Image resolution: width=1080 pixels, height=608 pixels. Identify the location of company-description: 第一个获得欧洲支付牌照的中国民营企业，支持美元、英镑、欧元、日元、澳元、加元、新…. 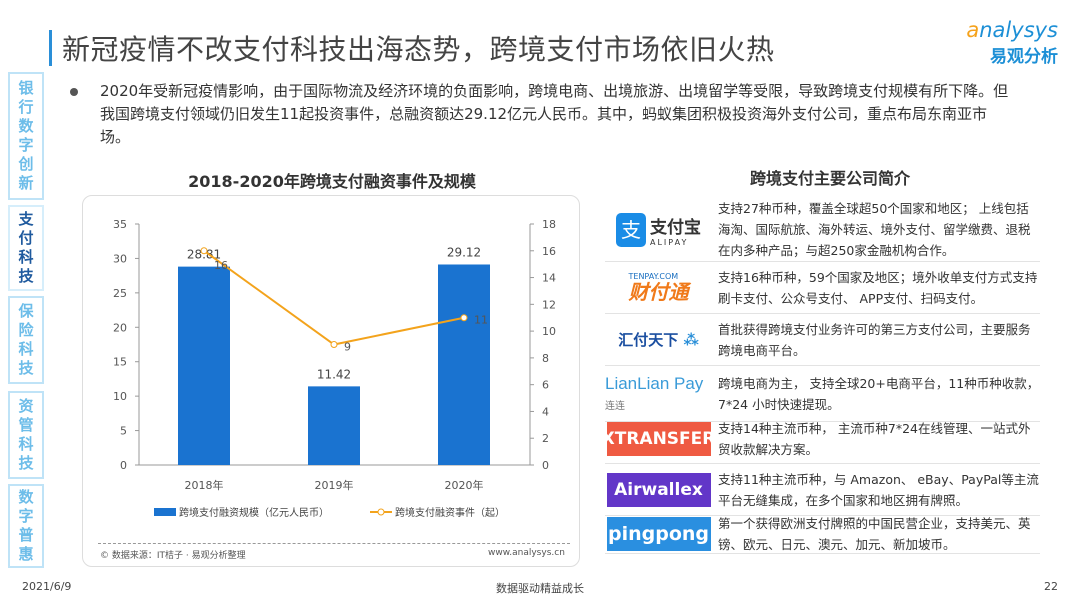
(874, 533).